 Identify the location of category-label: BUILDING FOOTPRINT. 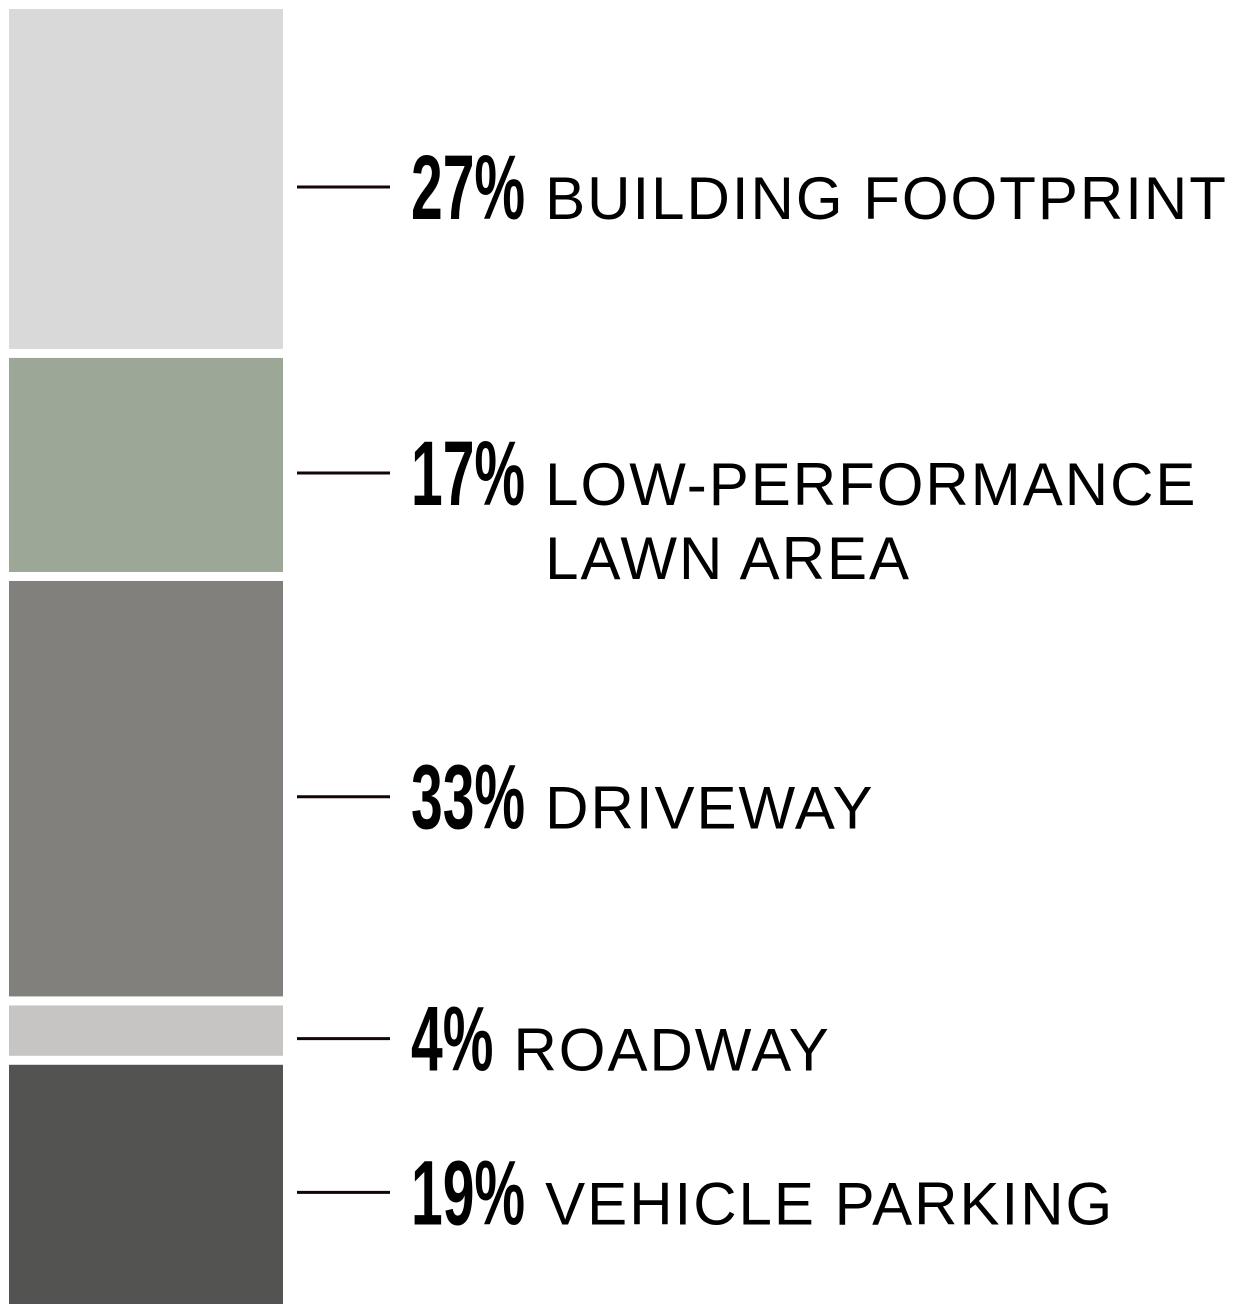
(886, 198).